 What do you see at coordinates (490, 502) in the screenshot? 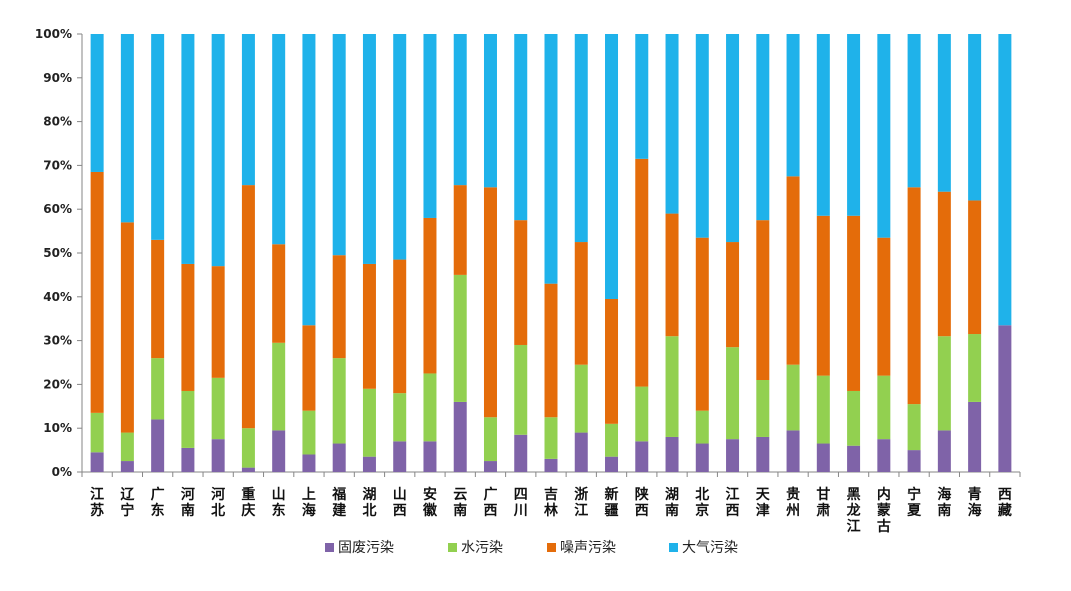
I see `category-label: 广西` at bounding box center [490, 502].